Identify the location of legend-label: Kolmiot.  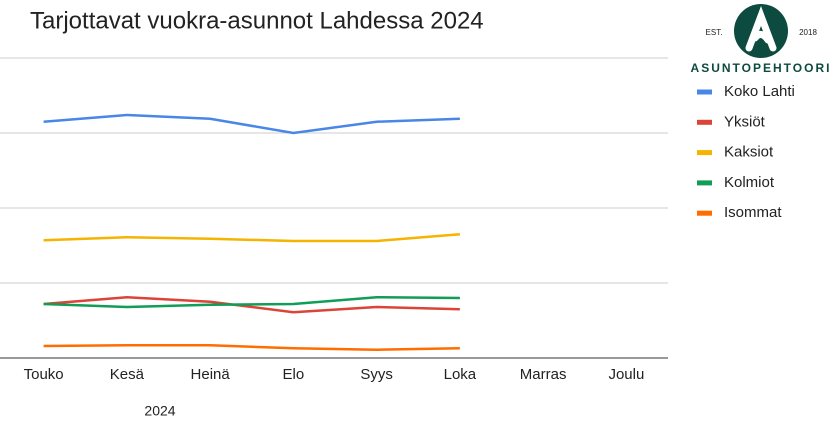
(749, 182).